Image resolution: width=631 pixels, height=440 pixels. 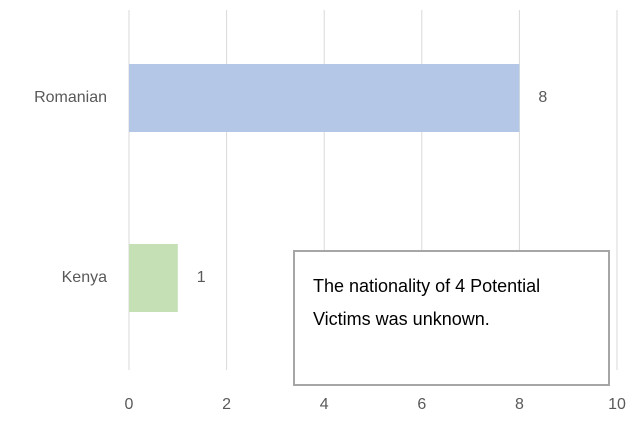 What do you see at coordinates (324, 404) in the screenshot?
I see `x-tick-label: 4` at bounding box center [324, 404].